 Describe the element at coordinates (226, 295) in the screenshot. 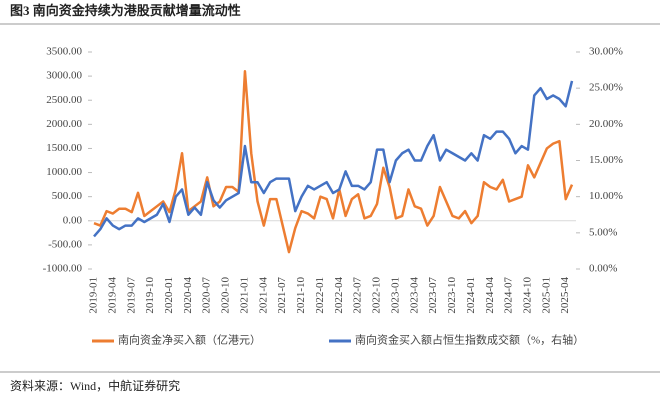

I see `x-tick-label: 2020-10` at that location.